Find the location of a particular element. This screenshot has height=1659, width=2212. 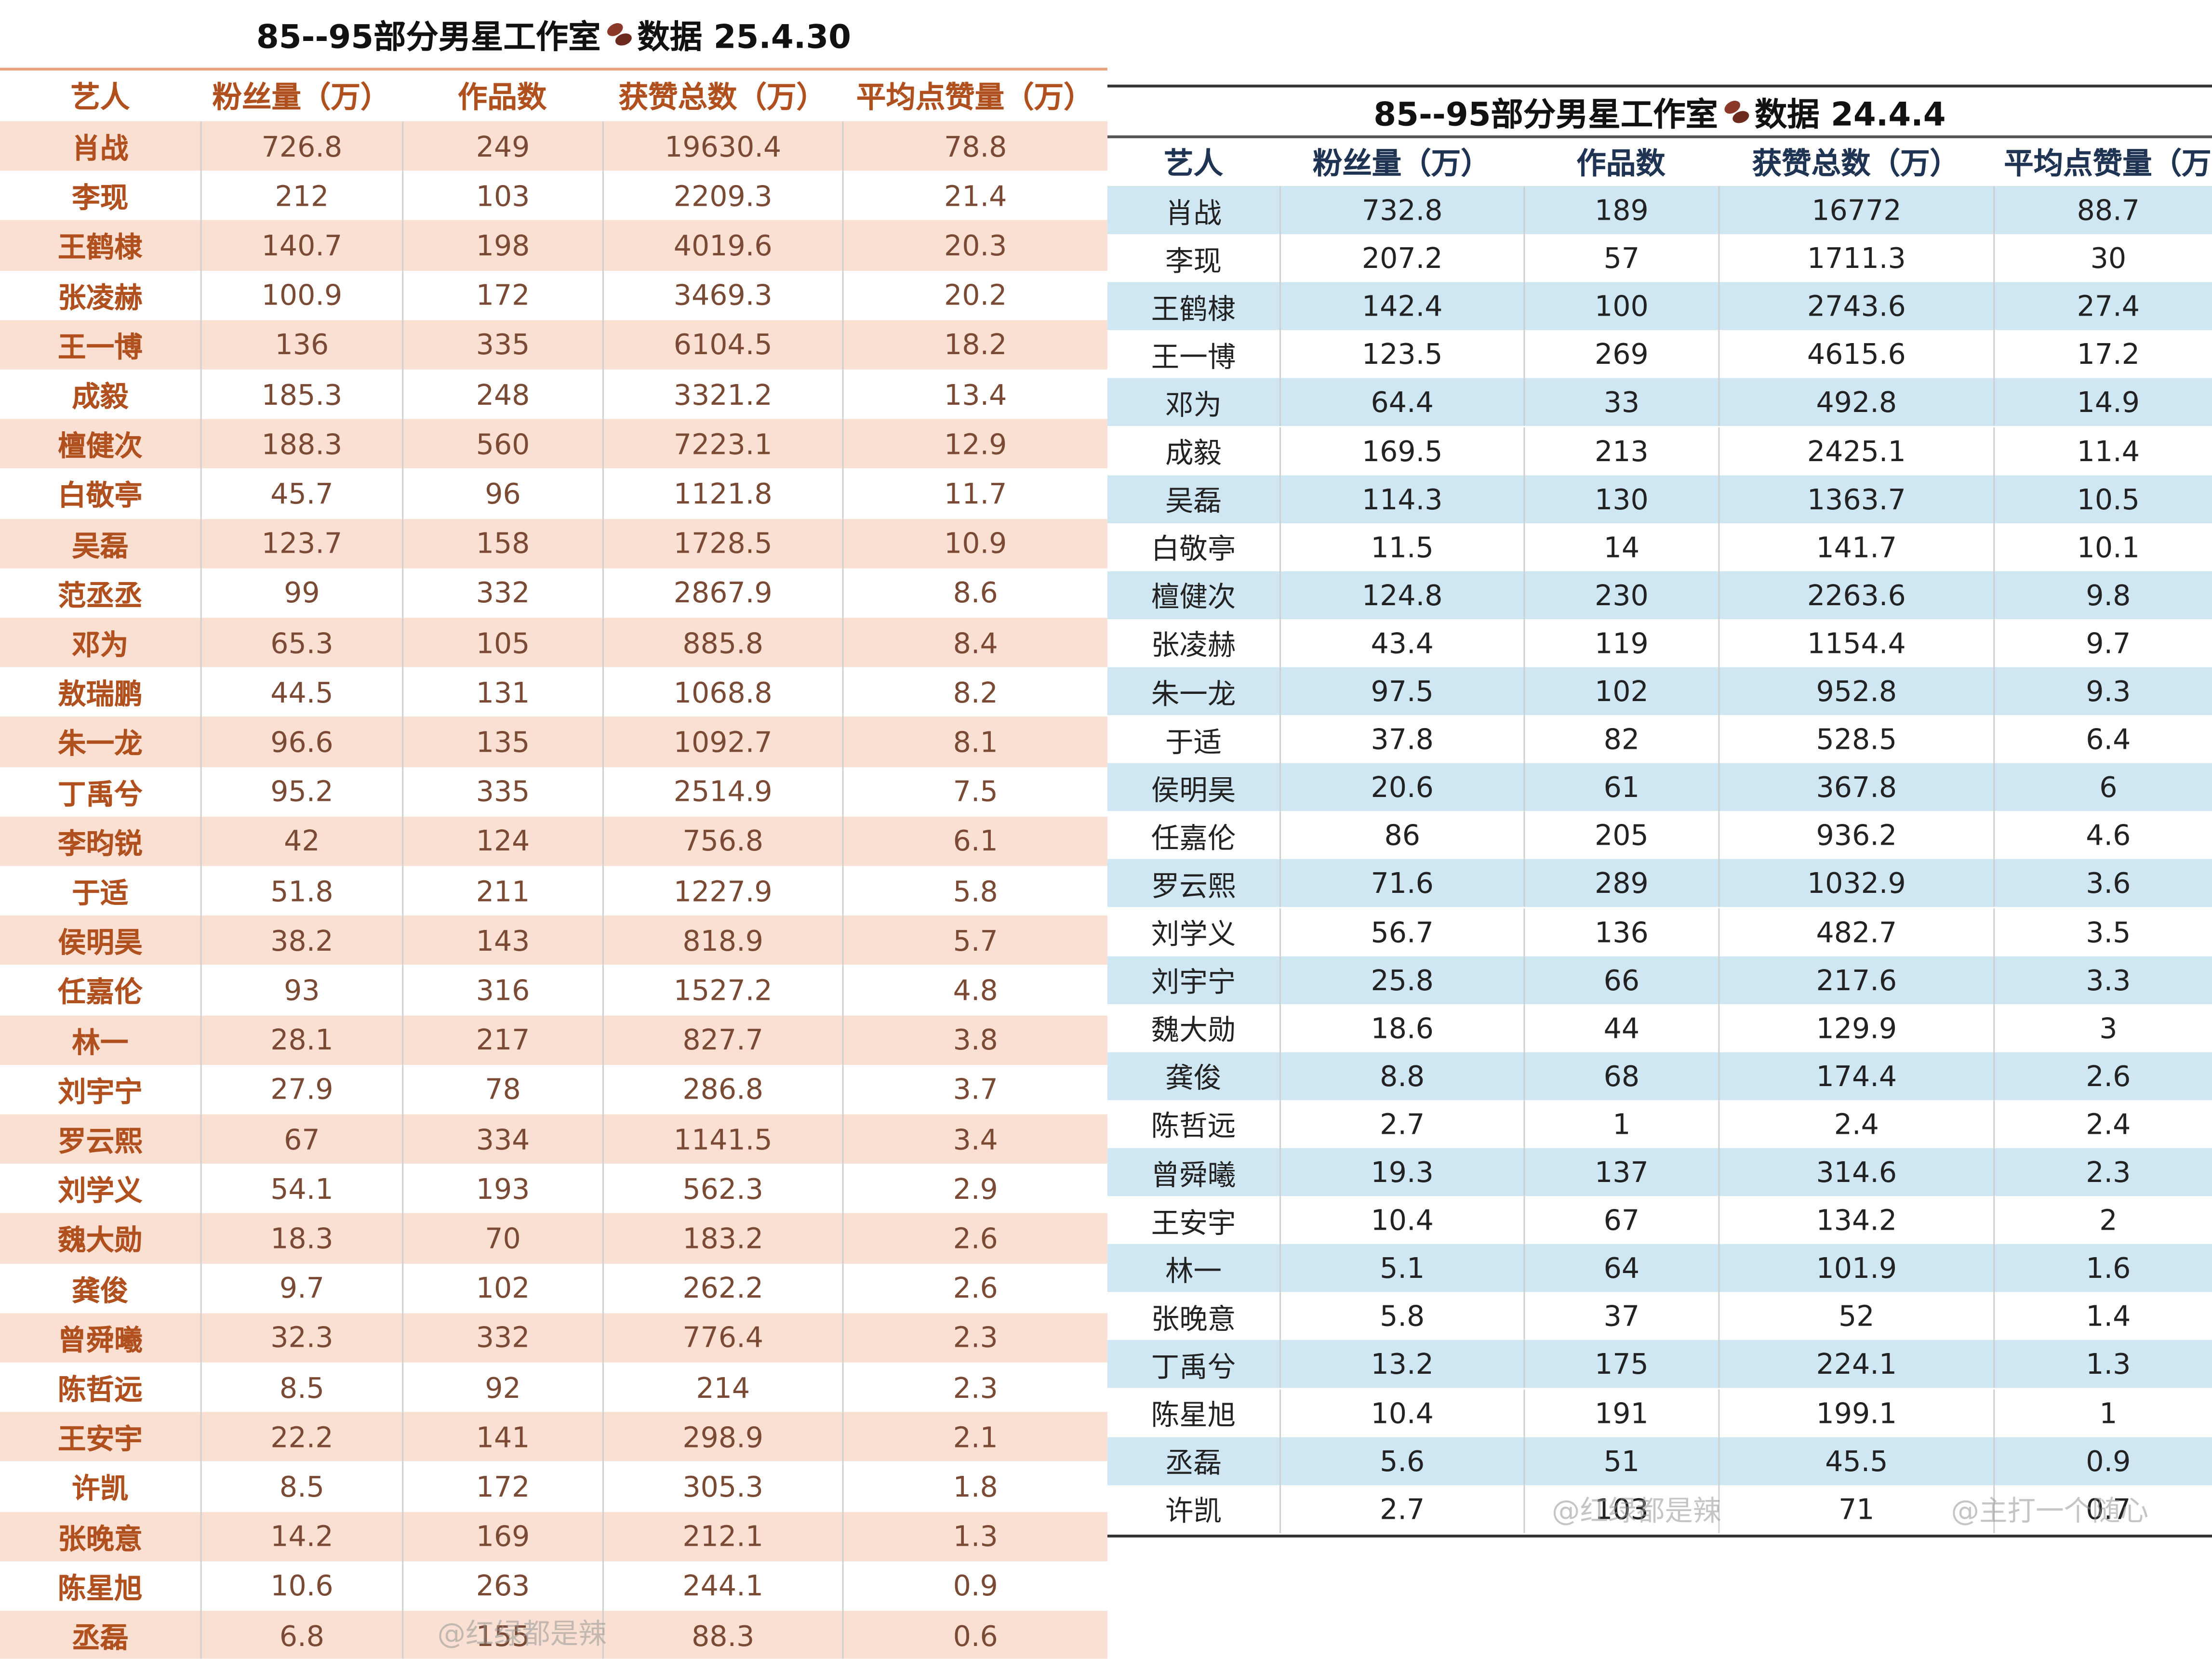

artist-name: 曾舜曦 is located at coordinates (100, 1340).